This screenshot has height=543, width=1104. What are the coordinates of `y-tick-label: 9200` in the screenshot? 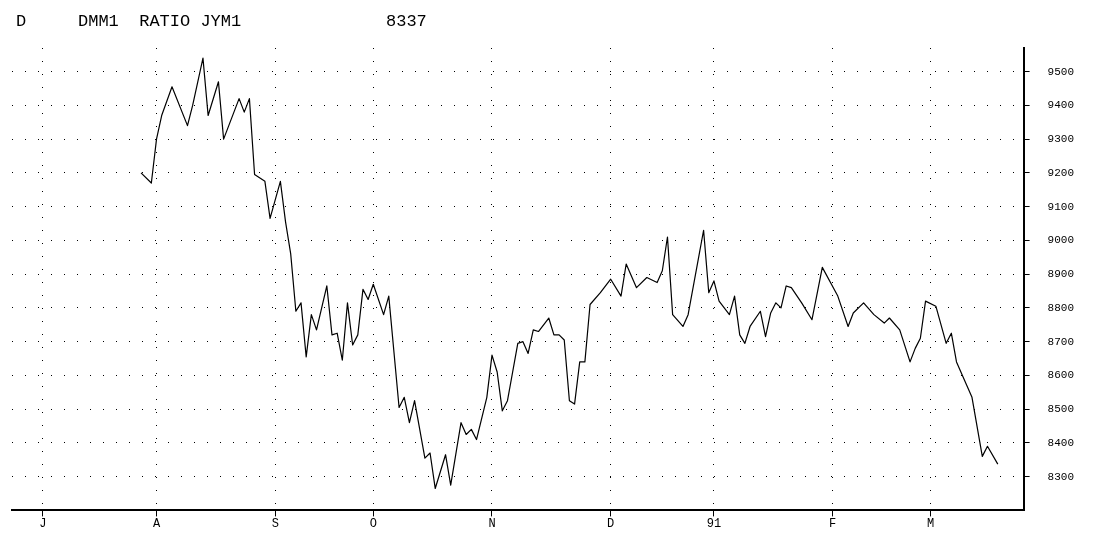 It's located at (1060, 172).